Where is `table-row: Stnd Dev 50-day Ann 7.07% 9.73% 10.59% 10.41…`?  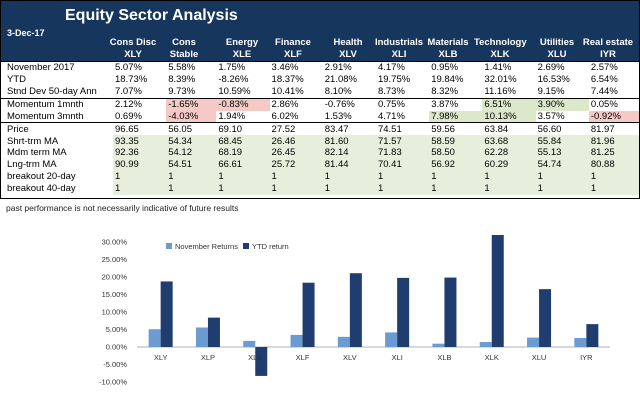 table-row: Stnd Dev 50-day Ann 7.07% 9.73% 10.59% 10.41… is located at coordinates (320, 92).